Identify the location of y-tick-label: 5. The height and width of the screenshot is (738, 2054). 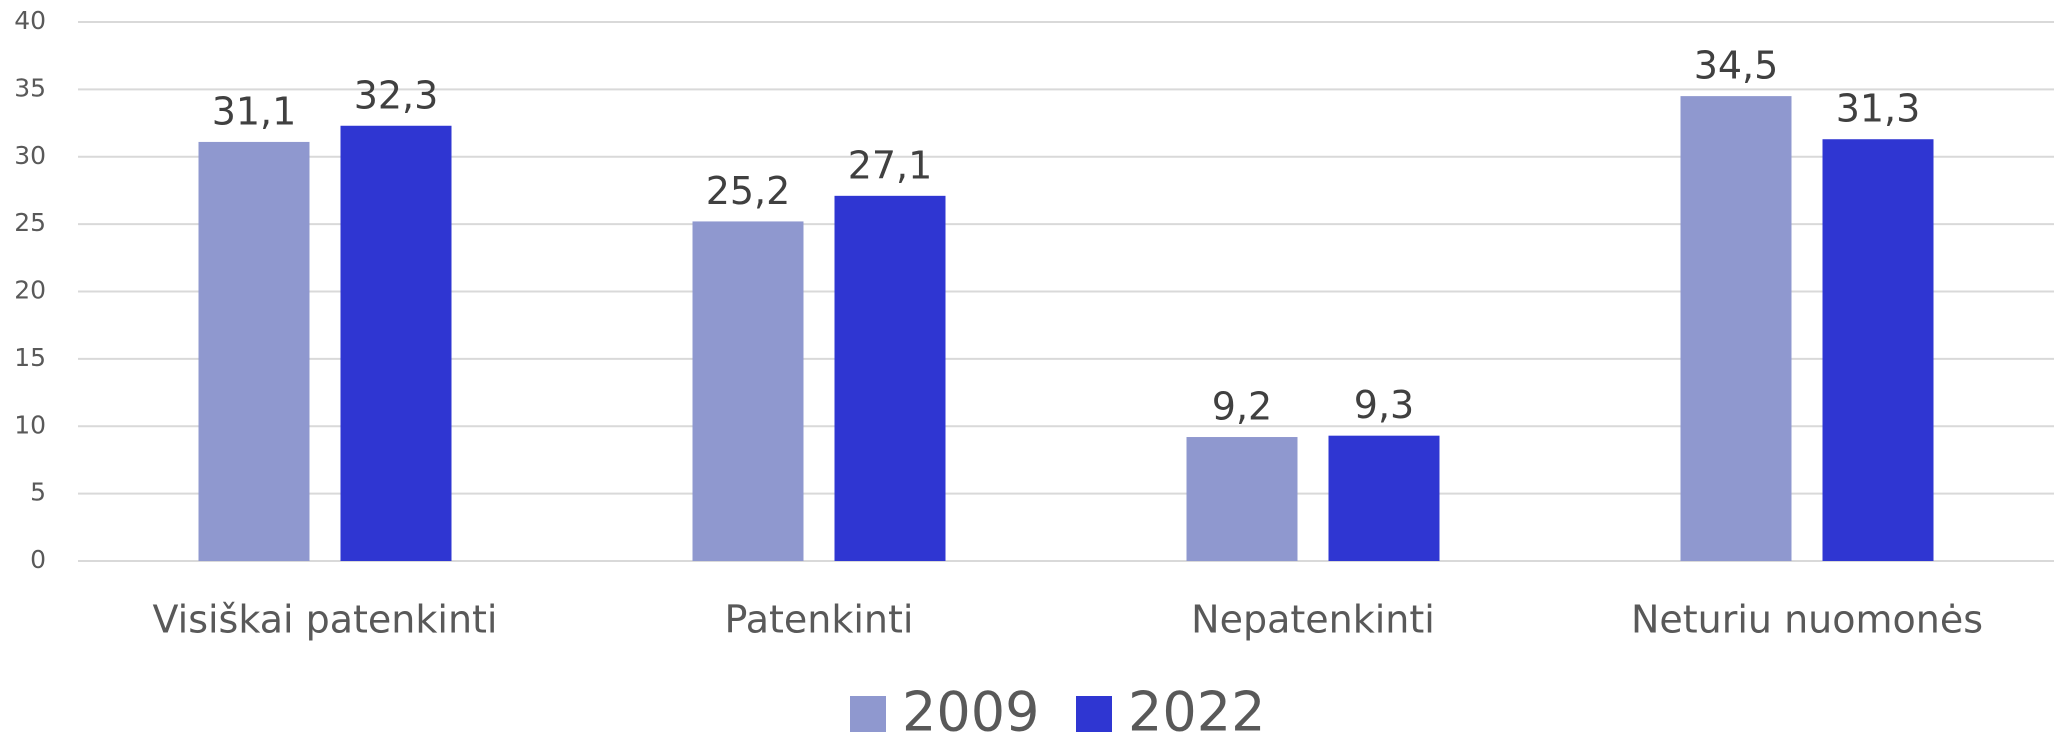
(38, 492).